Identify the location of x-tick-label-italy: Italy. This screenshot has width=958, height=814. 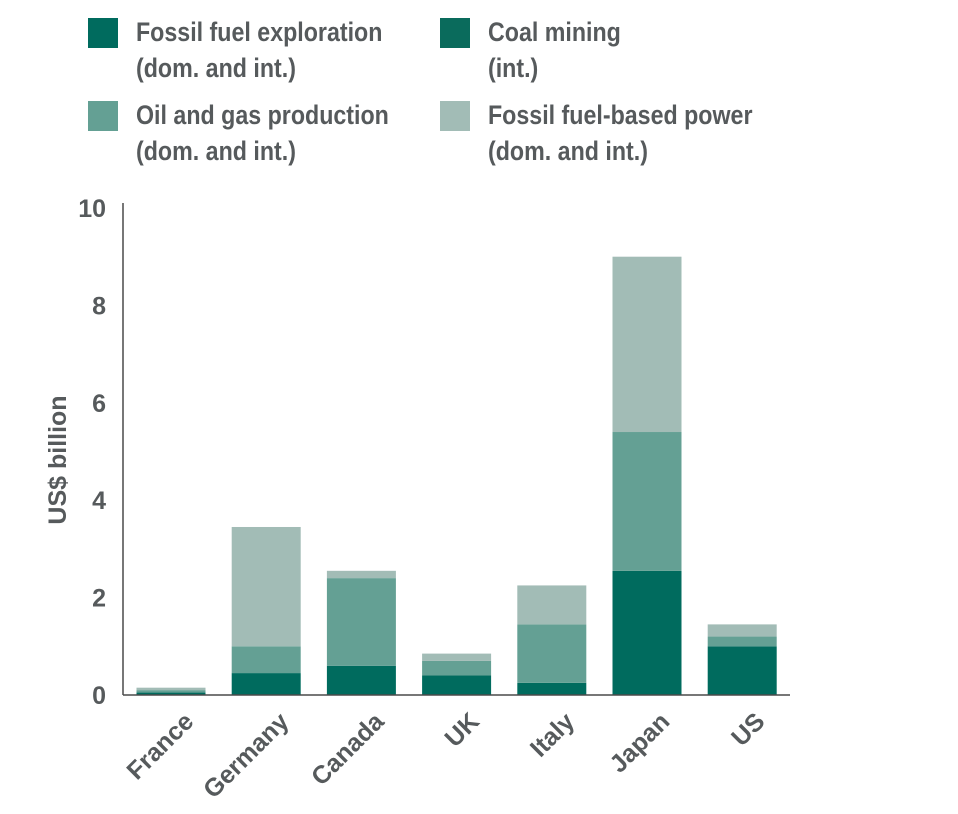
(552, 734).